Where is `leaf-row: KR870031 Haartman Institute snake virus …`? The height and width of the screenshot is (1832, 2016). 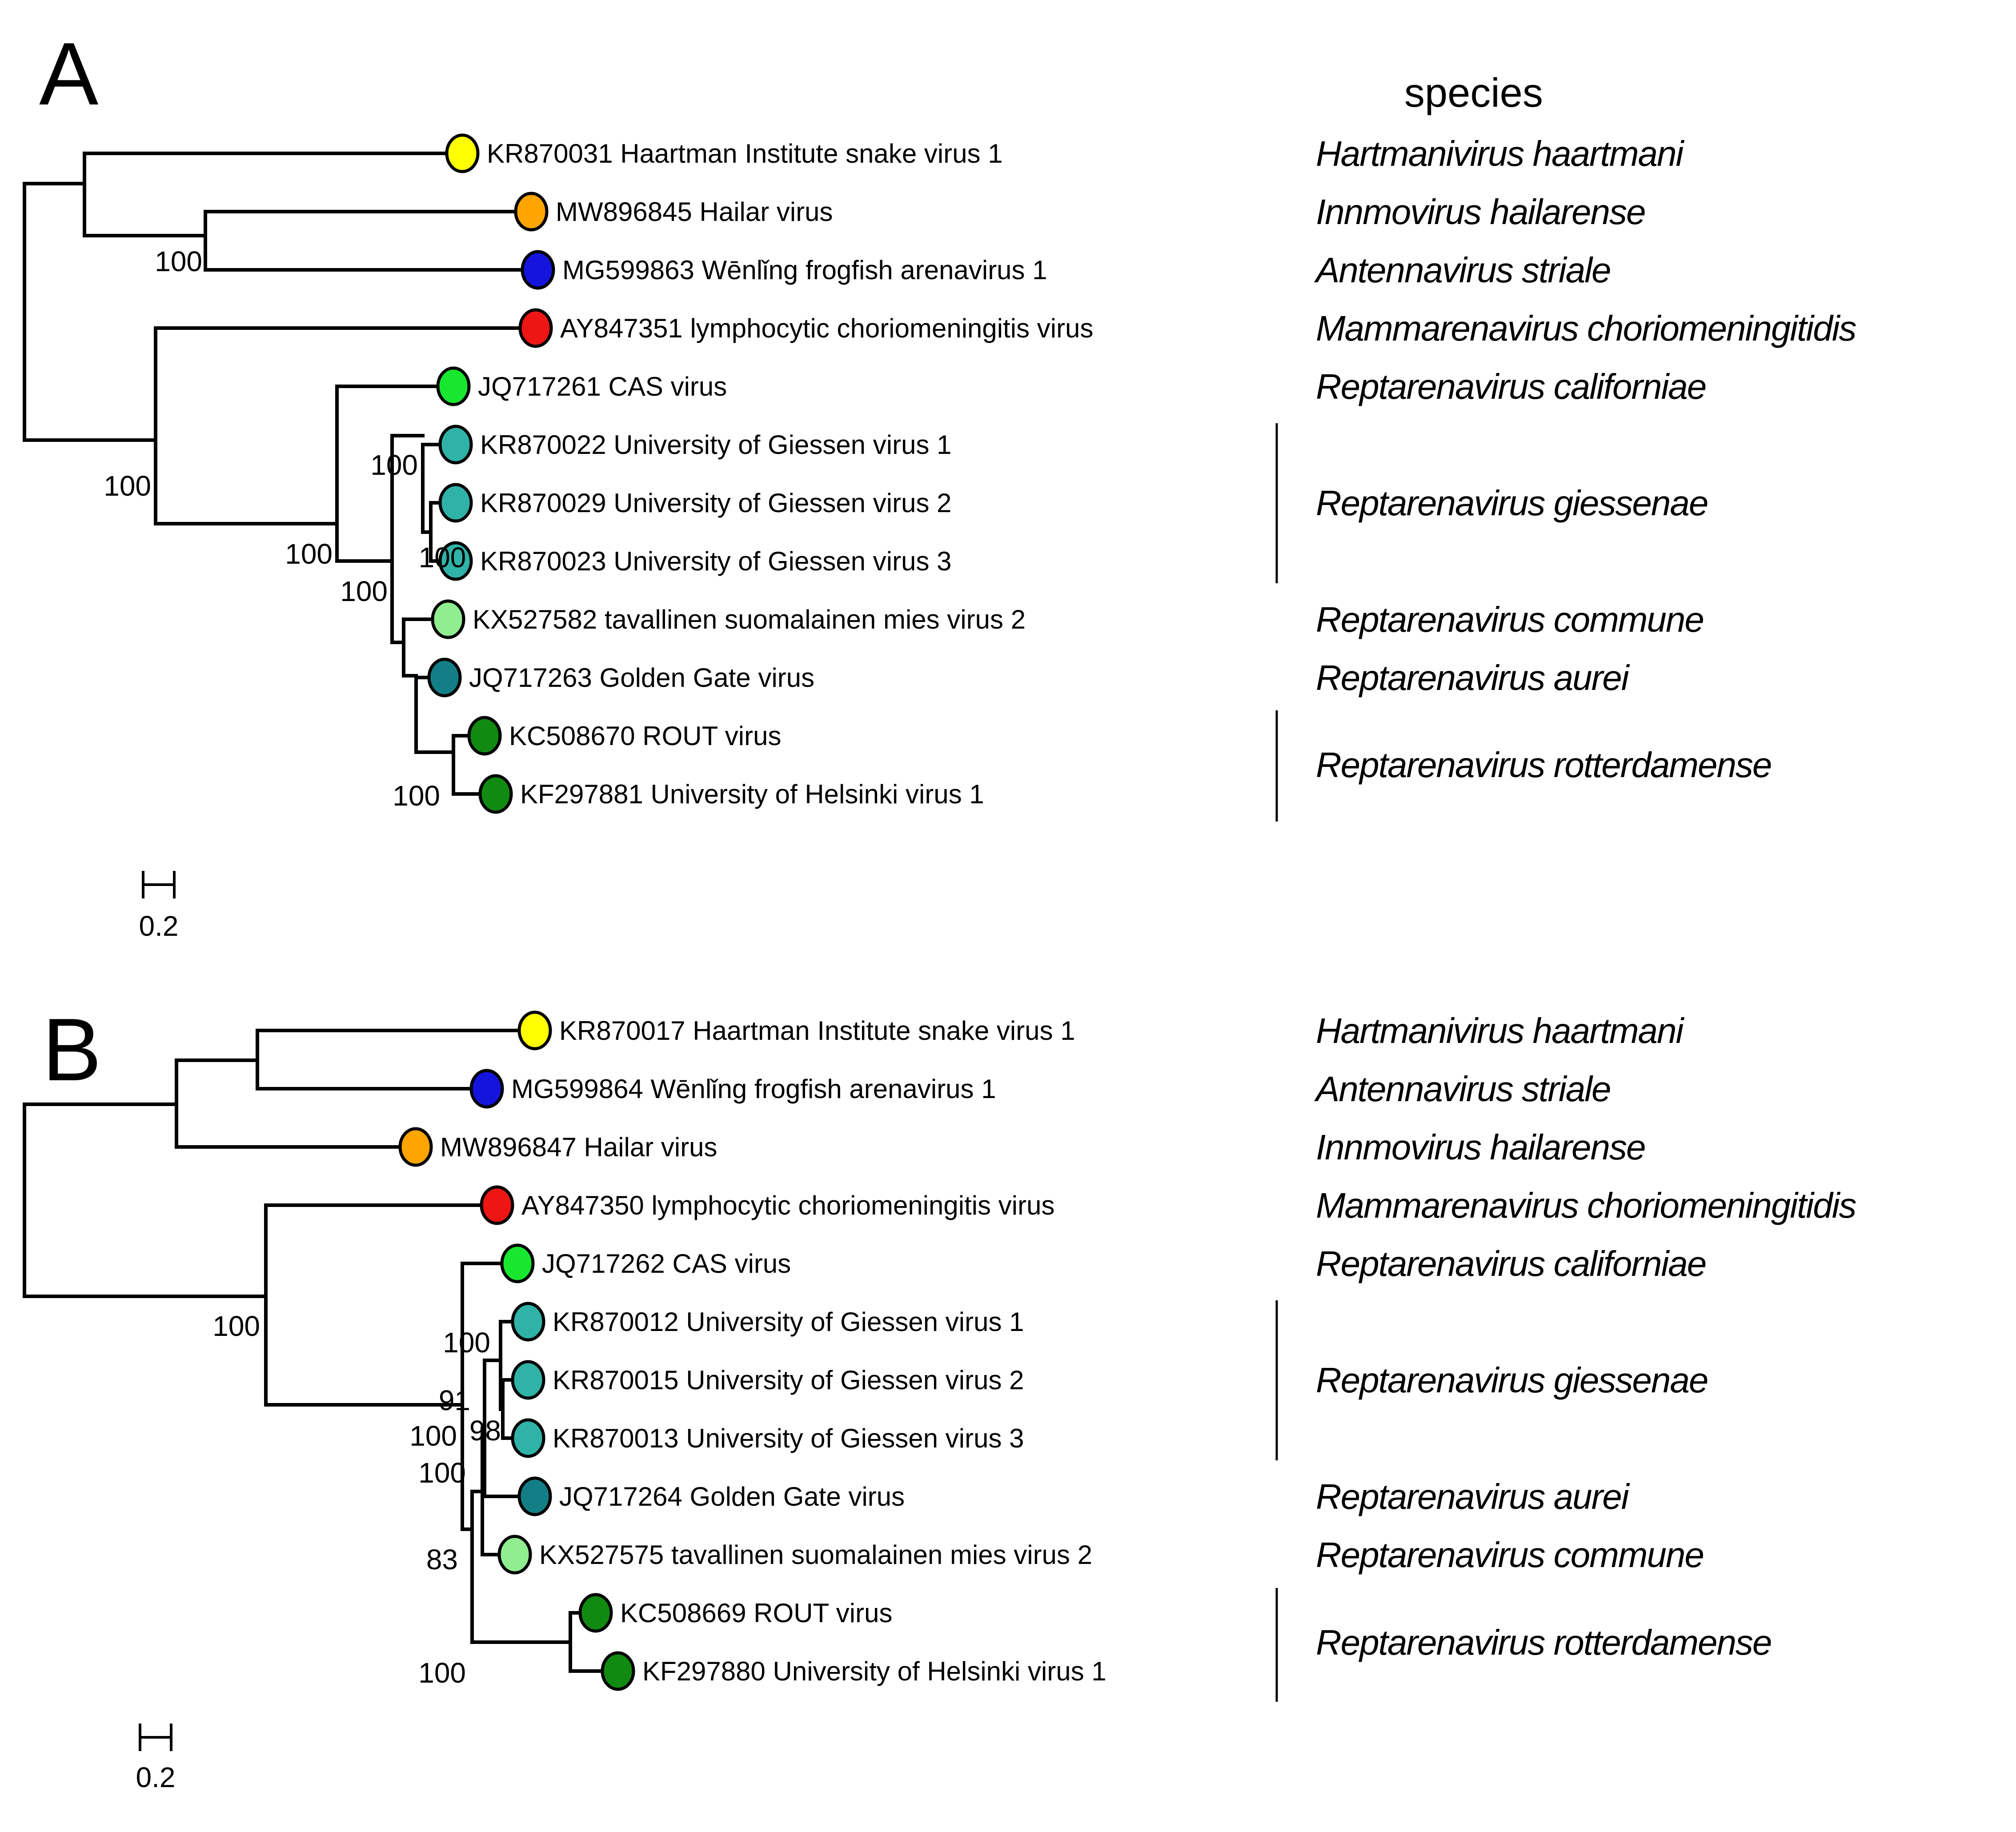
leaf-row: KR870031 Haartman Institute snake virus … is located at coordinates (543, 153).